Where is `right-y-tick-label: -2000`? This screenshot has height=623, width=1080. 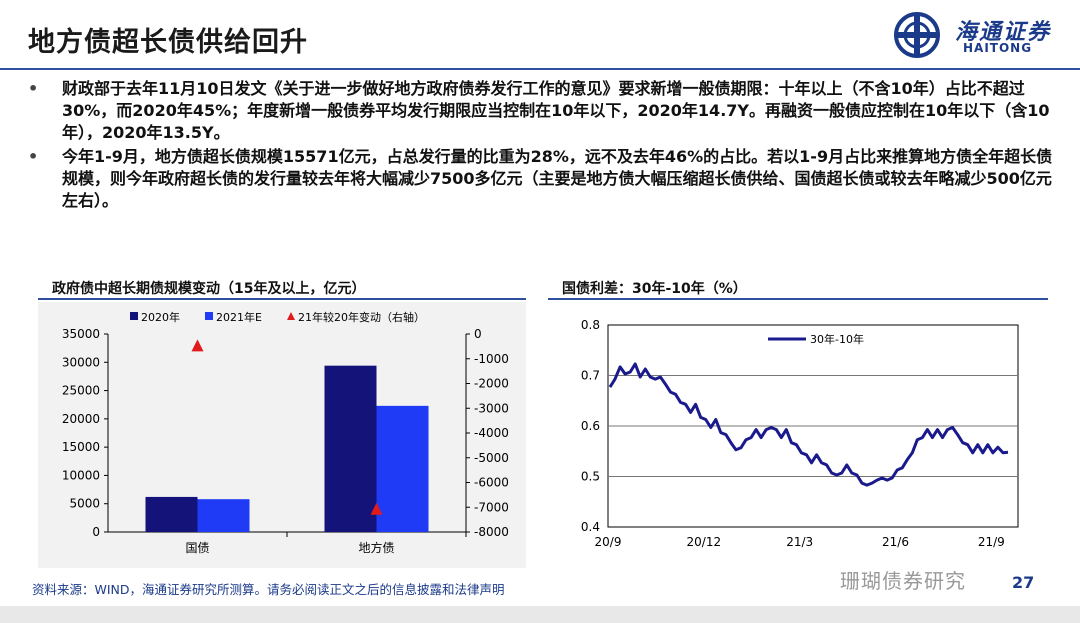 right-y-tick-label: -2000 is located at coordinates (491, 384).